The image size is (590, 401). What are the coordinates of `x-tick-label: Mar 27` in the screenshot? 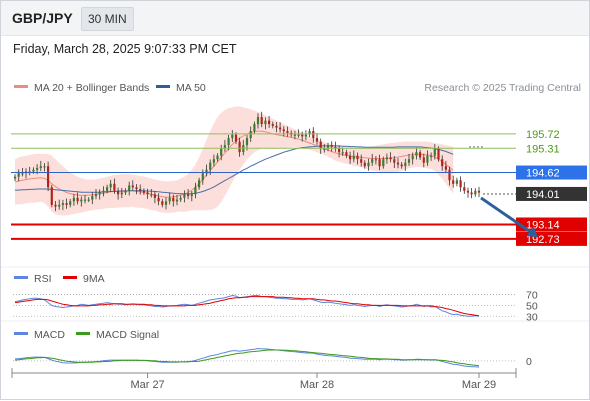 It's located at (147, 385).